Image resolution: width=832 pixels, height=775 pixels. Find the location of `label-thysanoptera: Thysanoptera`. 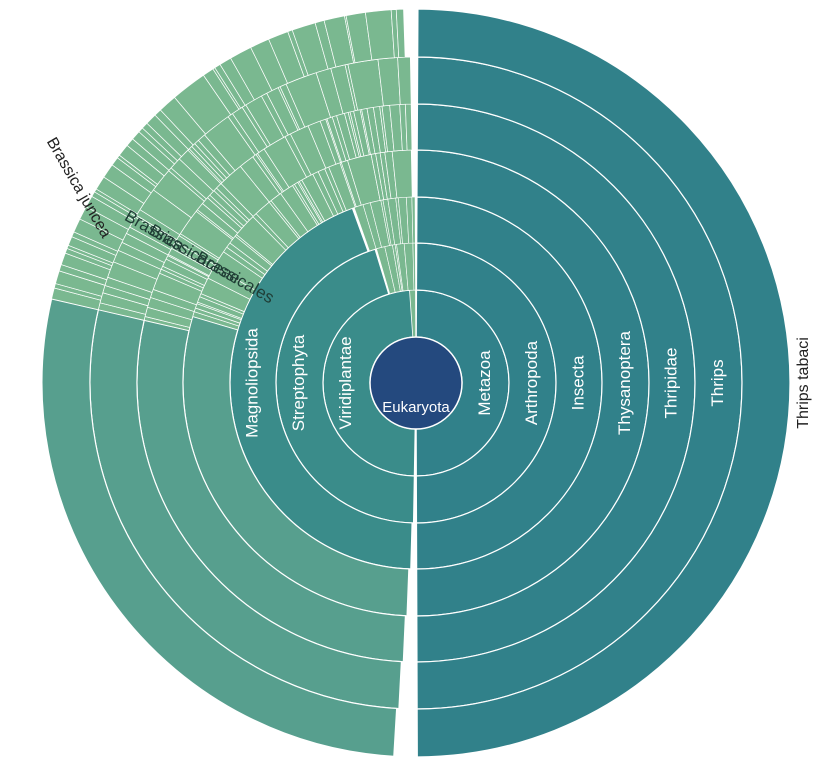

label-thysanoptera: Thysanoptera is located at coordinates (624, 382).